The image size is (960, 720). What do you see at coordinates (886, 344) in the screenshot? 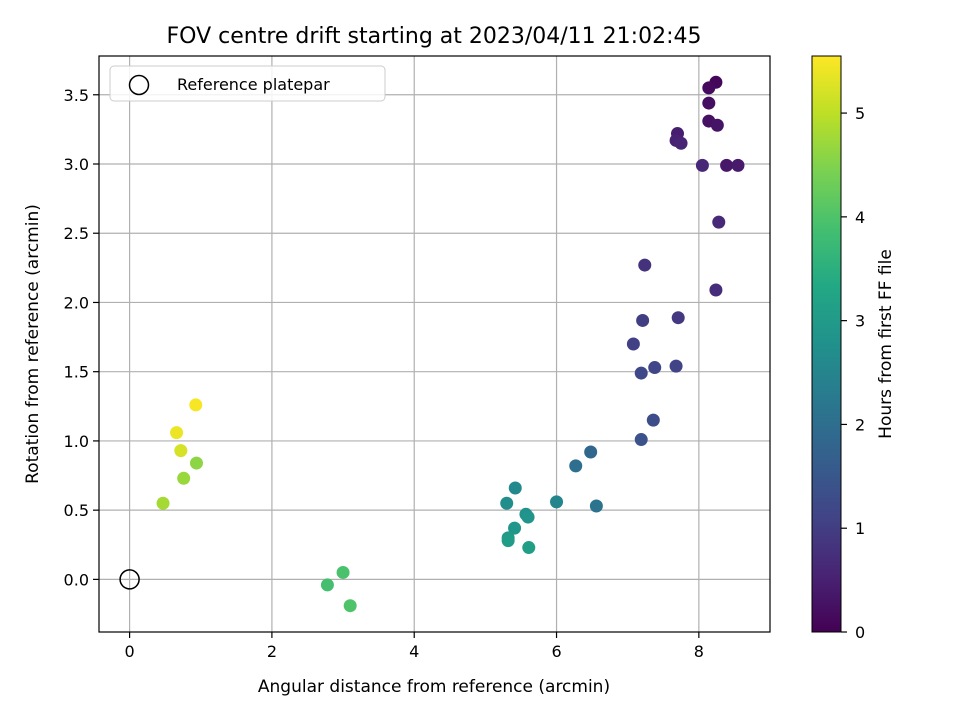
I see `colorbar-label: Hours from first FF file` at bounding box center [886, 344].